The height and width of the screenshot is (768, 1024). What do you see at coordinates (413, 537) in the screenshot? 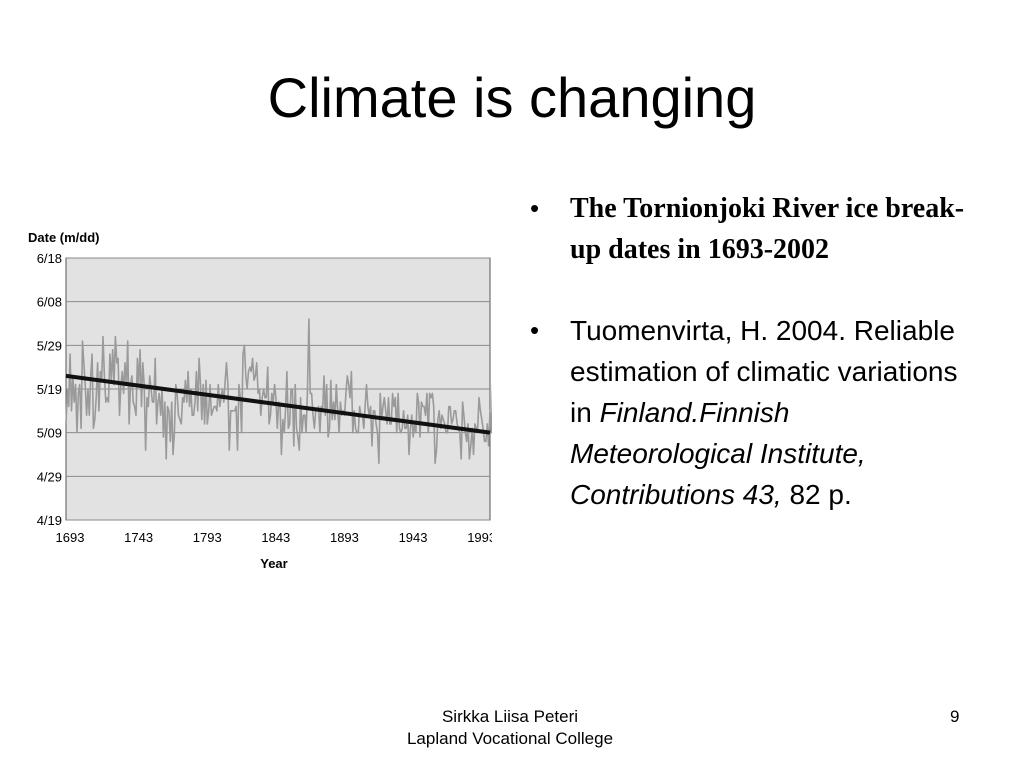
I see `x-tick-label: 1943` at bounding box center [413, 537].